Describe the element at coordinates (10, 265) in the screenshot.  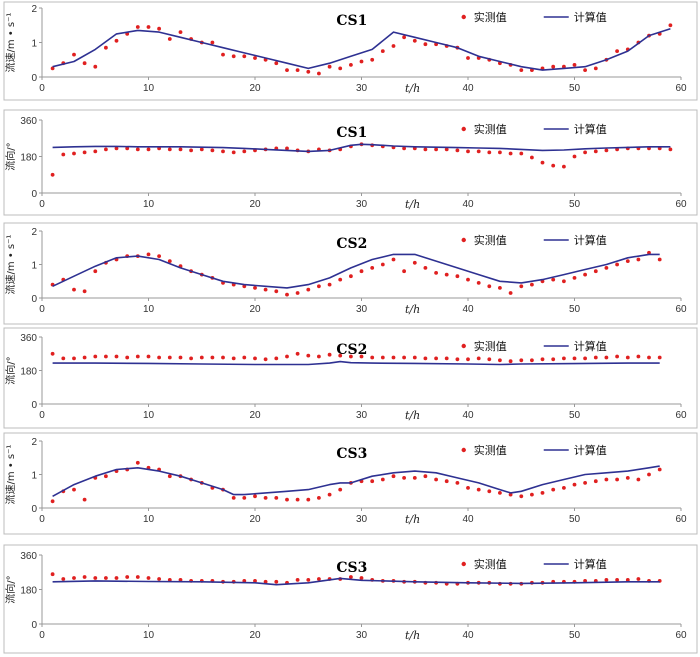
I see `y-axis-label: 流速/m • s⁻¹` at that location.